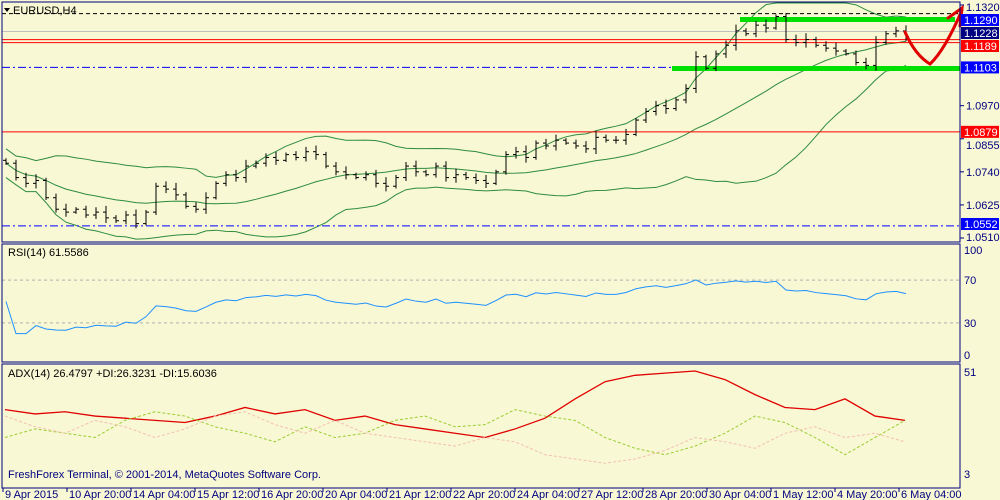 This screenshot has height=500, width=1000. I want to click on price-level-label: 1.1189, so click(980, 47).